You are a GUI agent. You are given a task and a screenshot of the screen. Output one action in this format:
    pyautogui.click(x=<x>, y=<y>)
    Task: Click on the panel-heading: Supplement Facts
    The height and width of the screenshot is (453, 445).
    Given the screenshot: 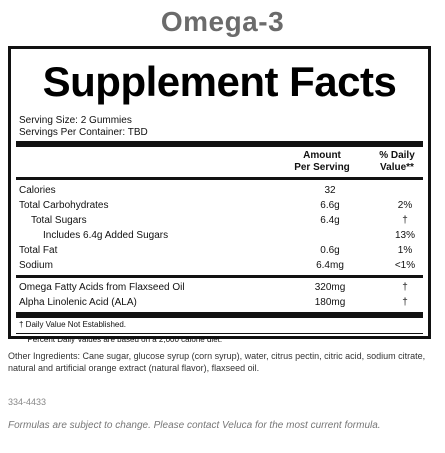 What is the action you would take?
    pyautogui.click(x=219, y=81)
    